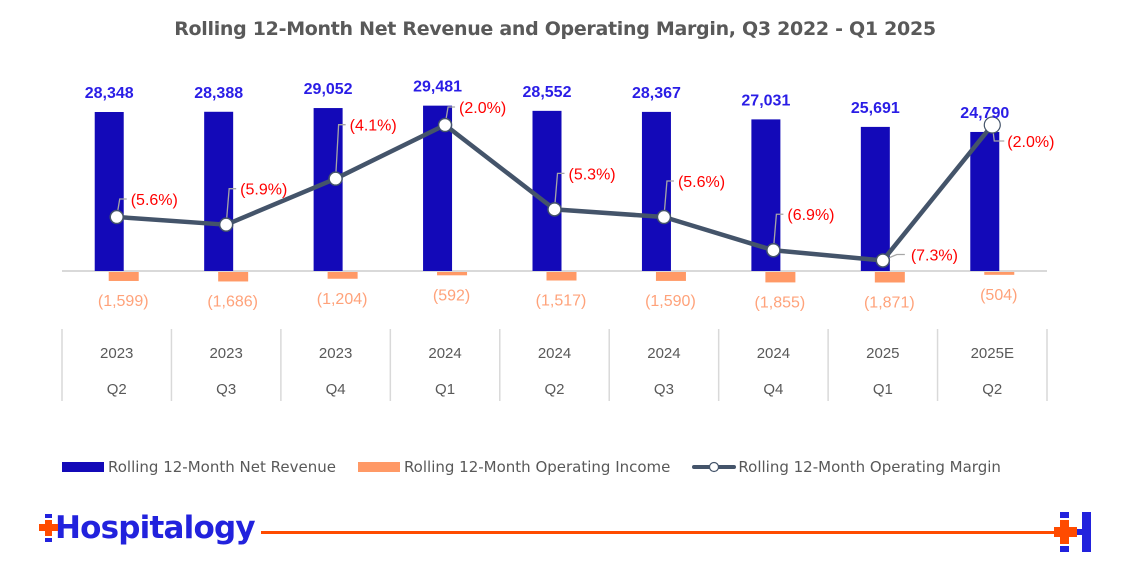 The height and width of the screenshot is (571, 1136). I want to click on operating-income-label: (1,517), so click(561, 301).